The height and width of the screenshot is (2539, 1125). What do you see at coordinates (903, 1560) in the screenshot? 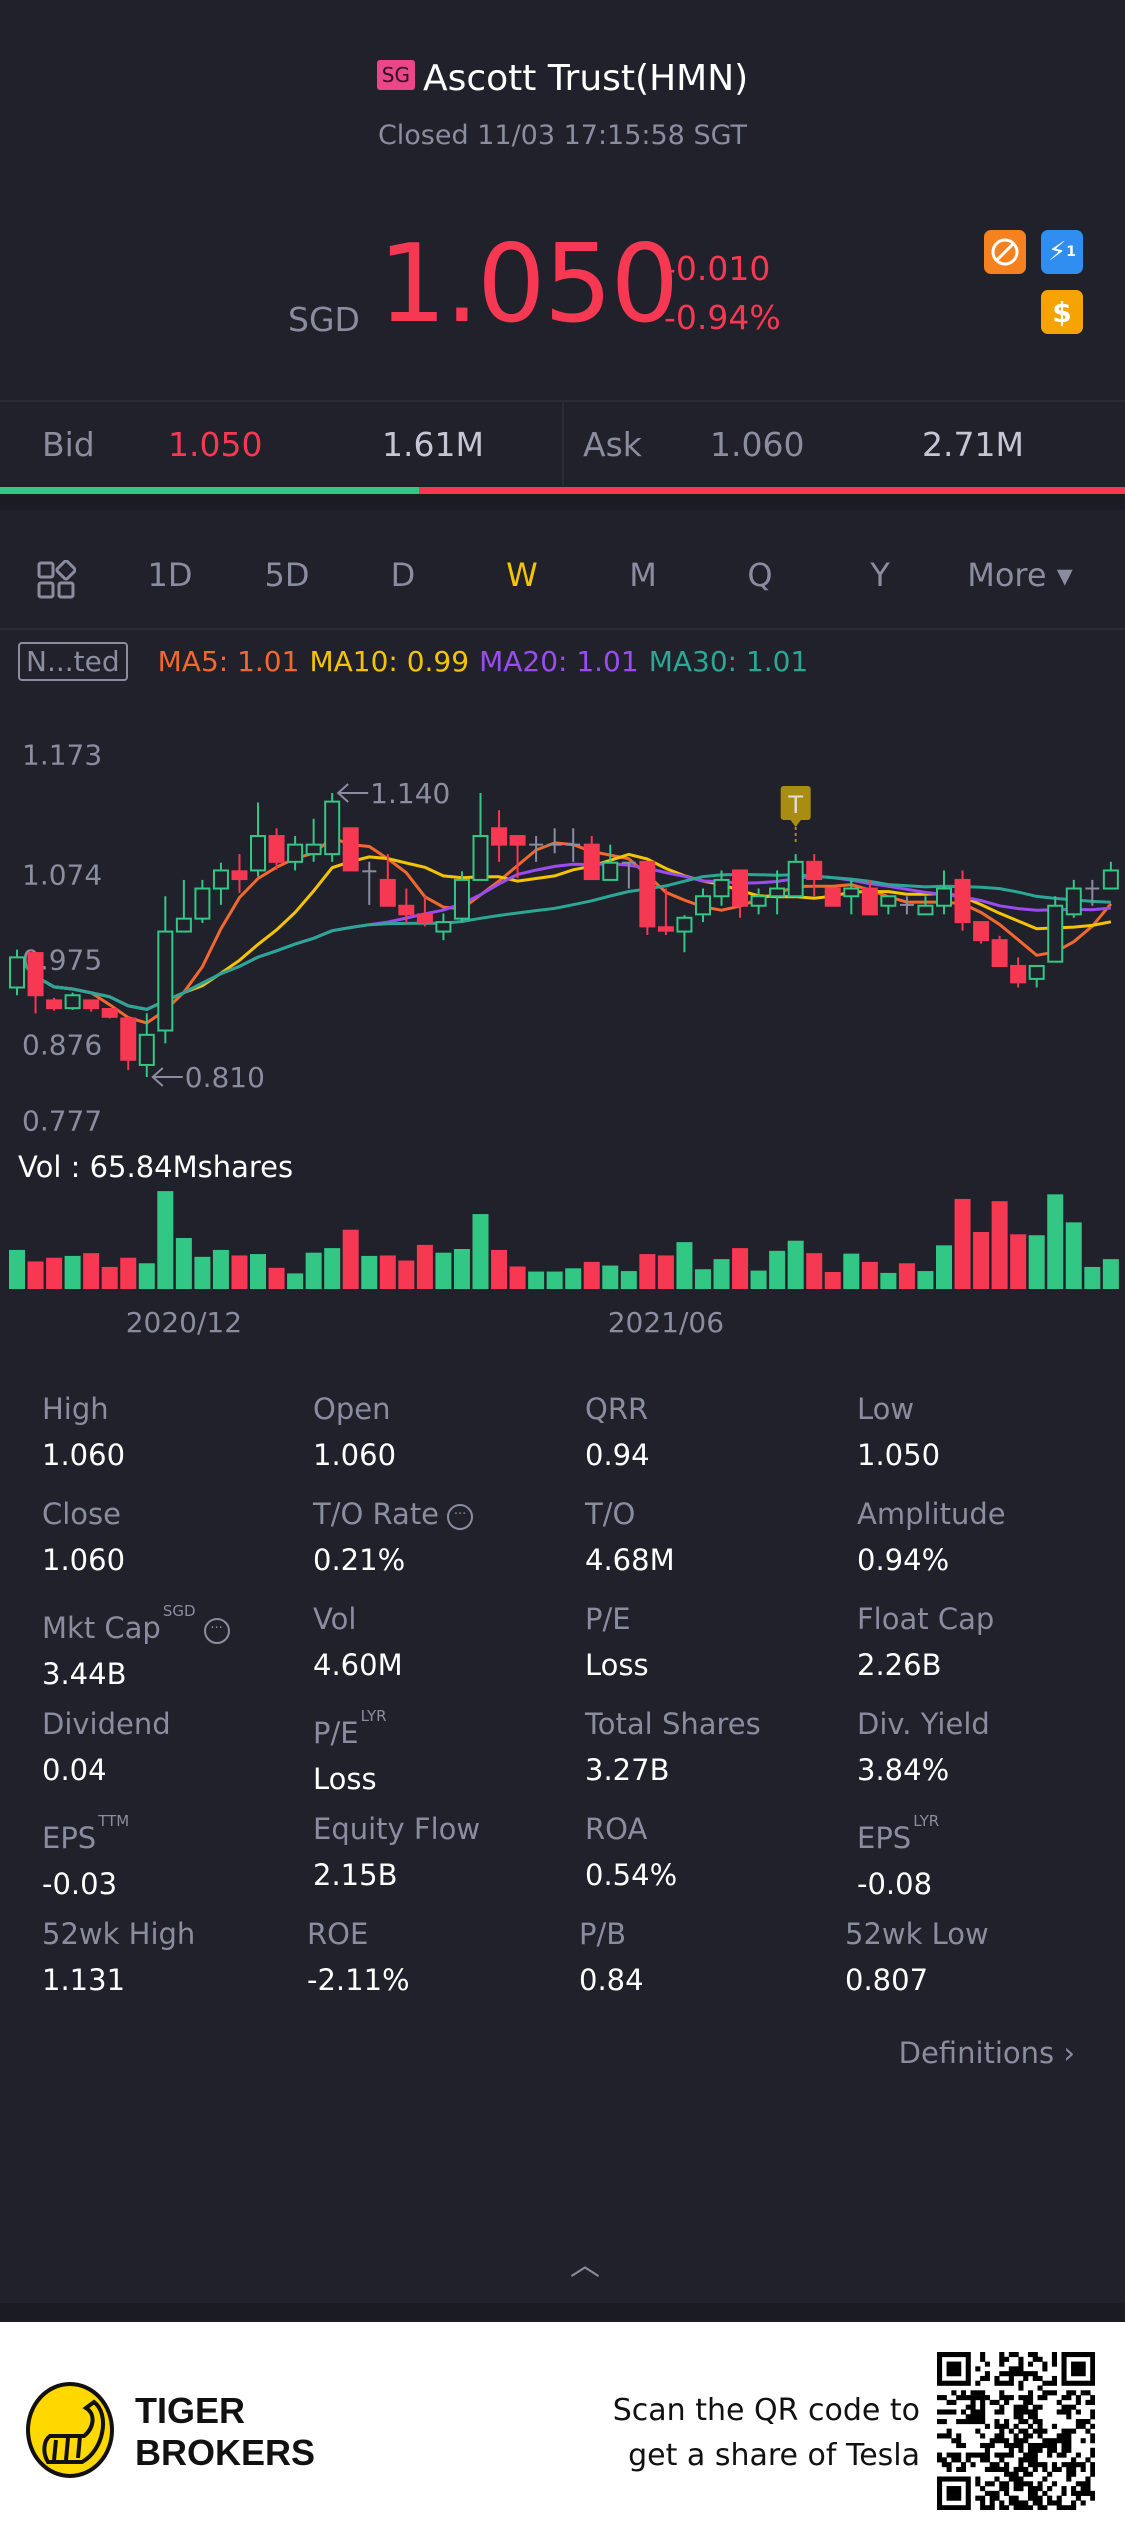
I see `stat-value: 0.94%` at bounding box center [903, 1560].